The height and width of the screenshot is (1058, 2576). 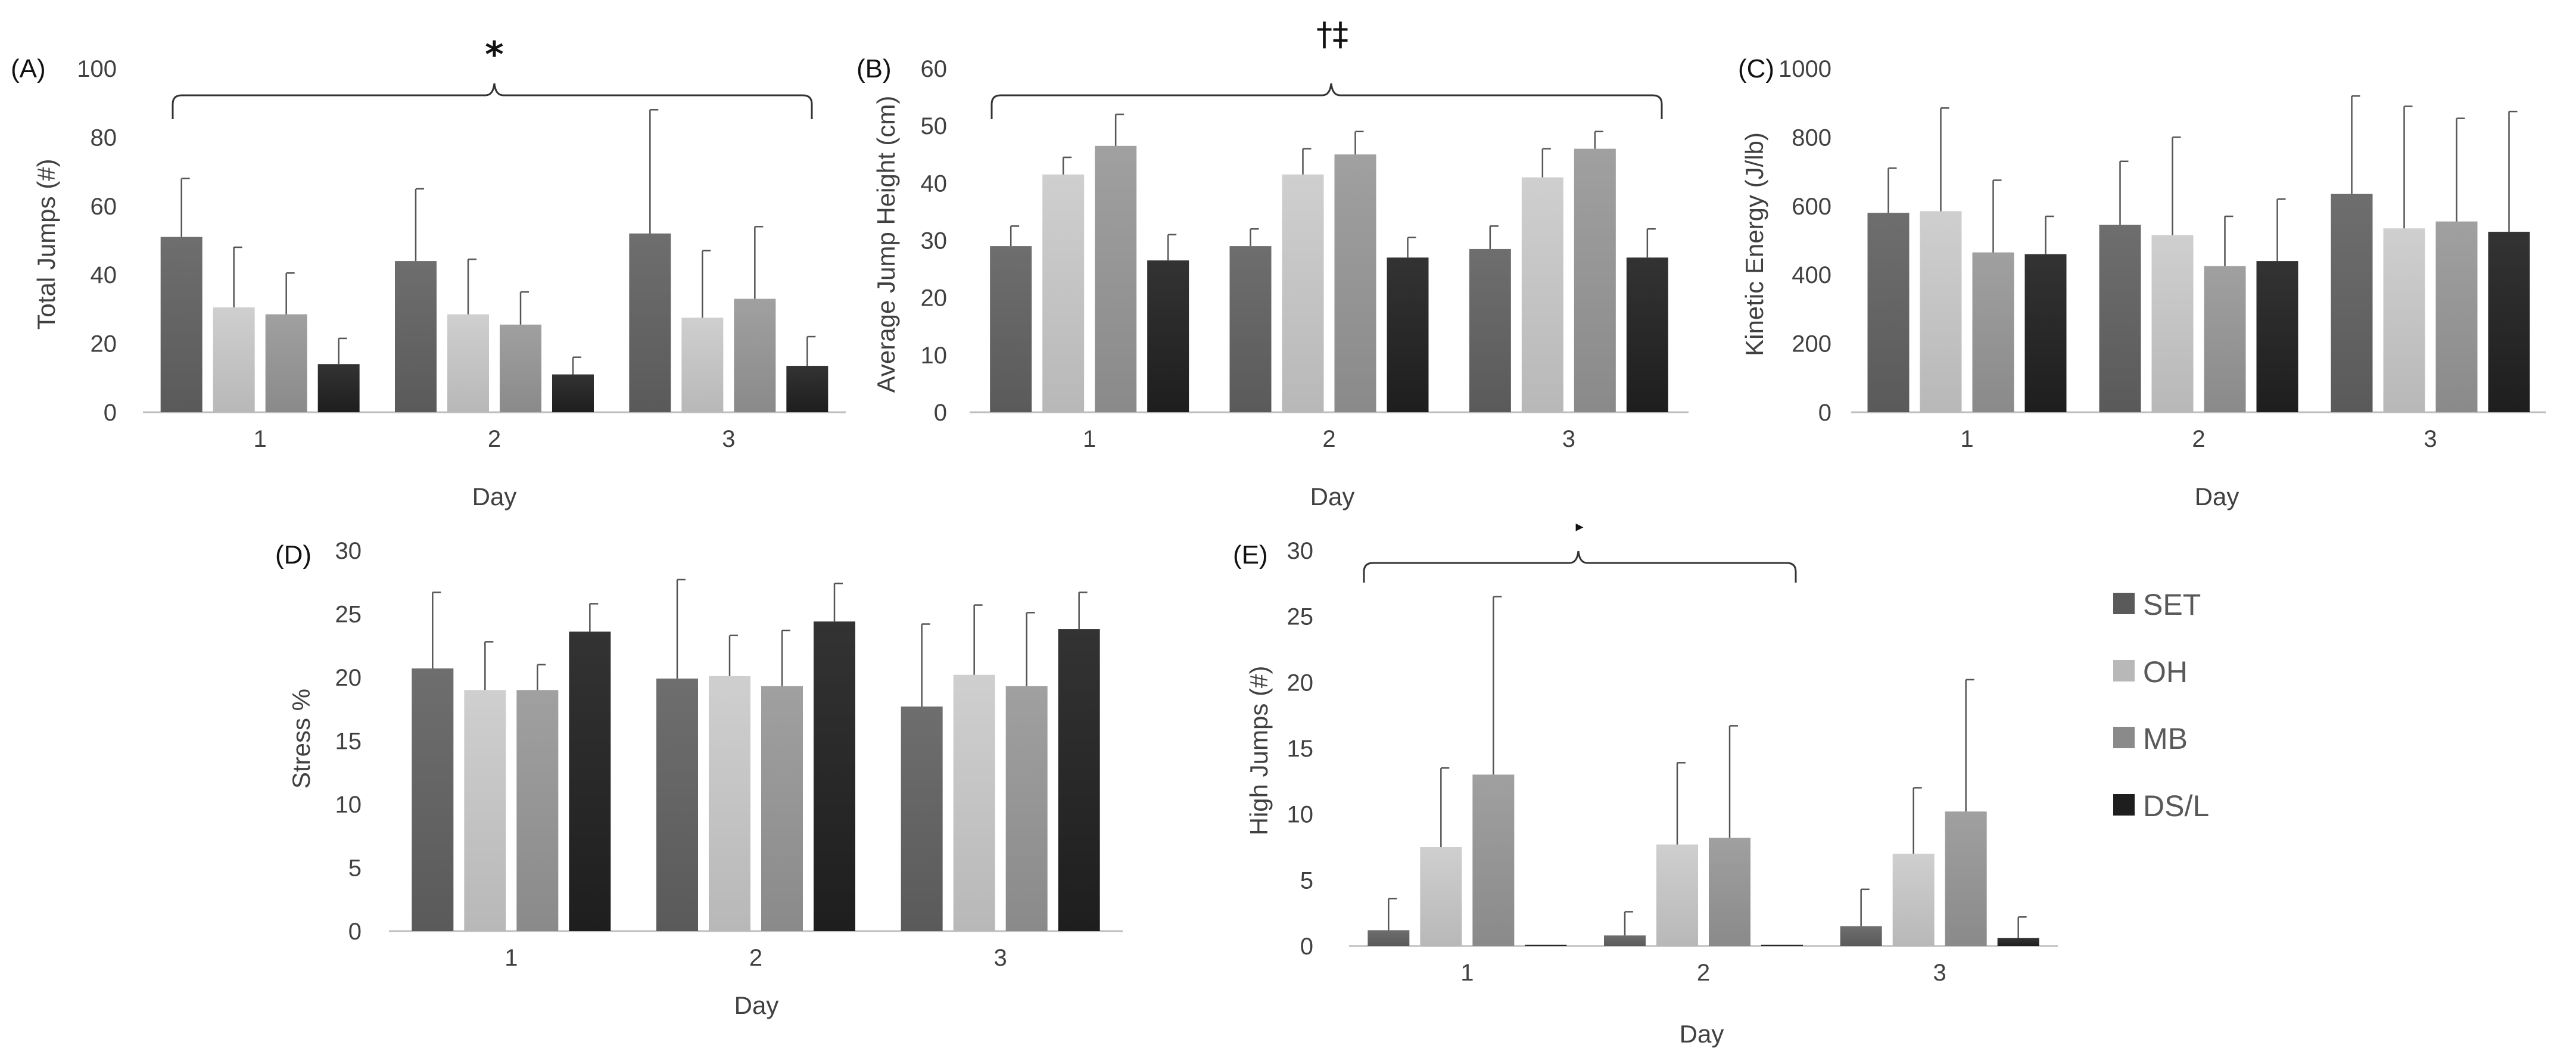 What do you see at coordinates (1811, 344) in the screenshot?
I see `y-tick-label: 200` at bounding box center [1811, 344].